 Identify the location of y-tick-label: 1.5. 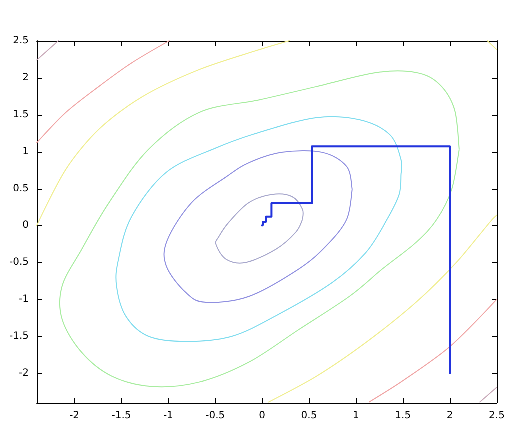
(21, 114).